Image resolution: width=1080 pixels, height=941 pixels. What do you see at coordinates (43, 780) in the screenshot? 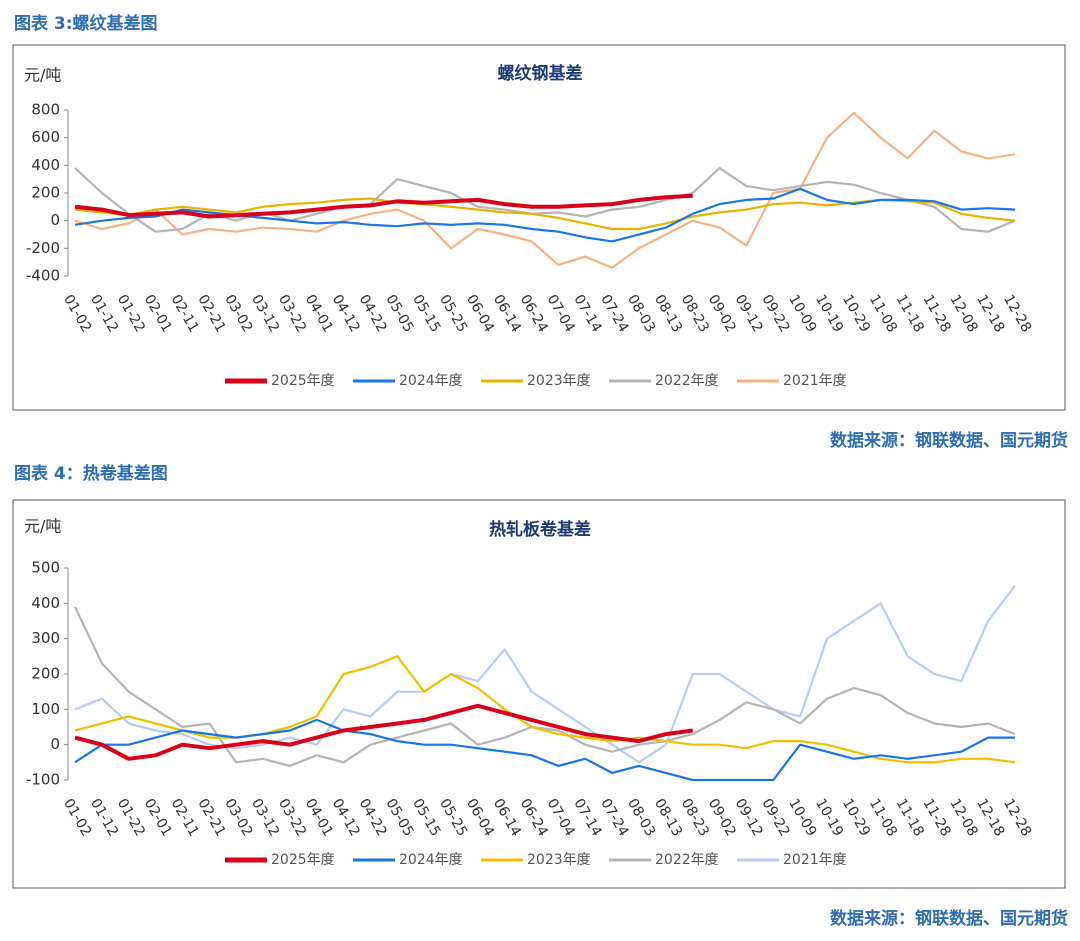
I see `y-tick-label: -100` at bounding box center [43, 780].